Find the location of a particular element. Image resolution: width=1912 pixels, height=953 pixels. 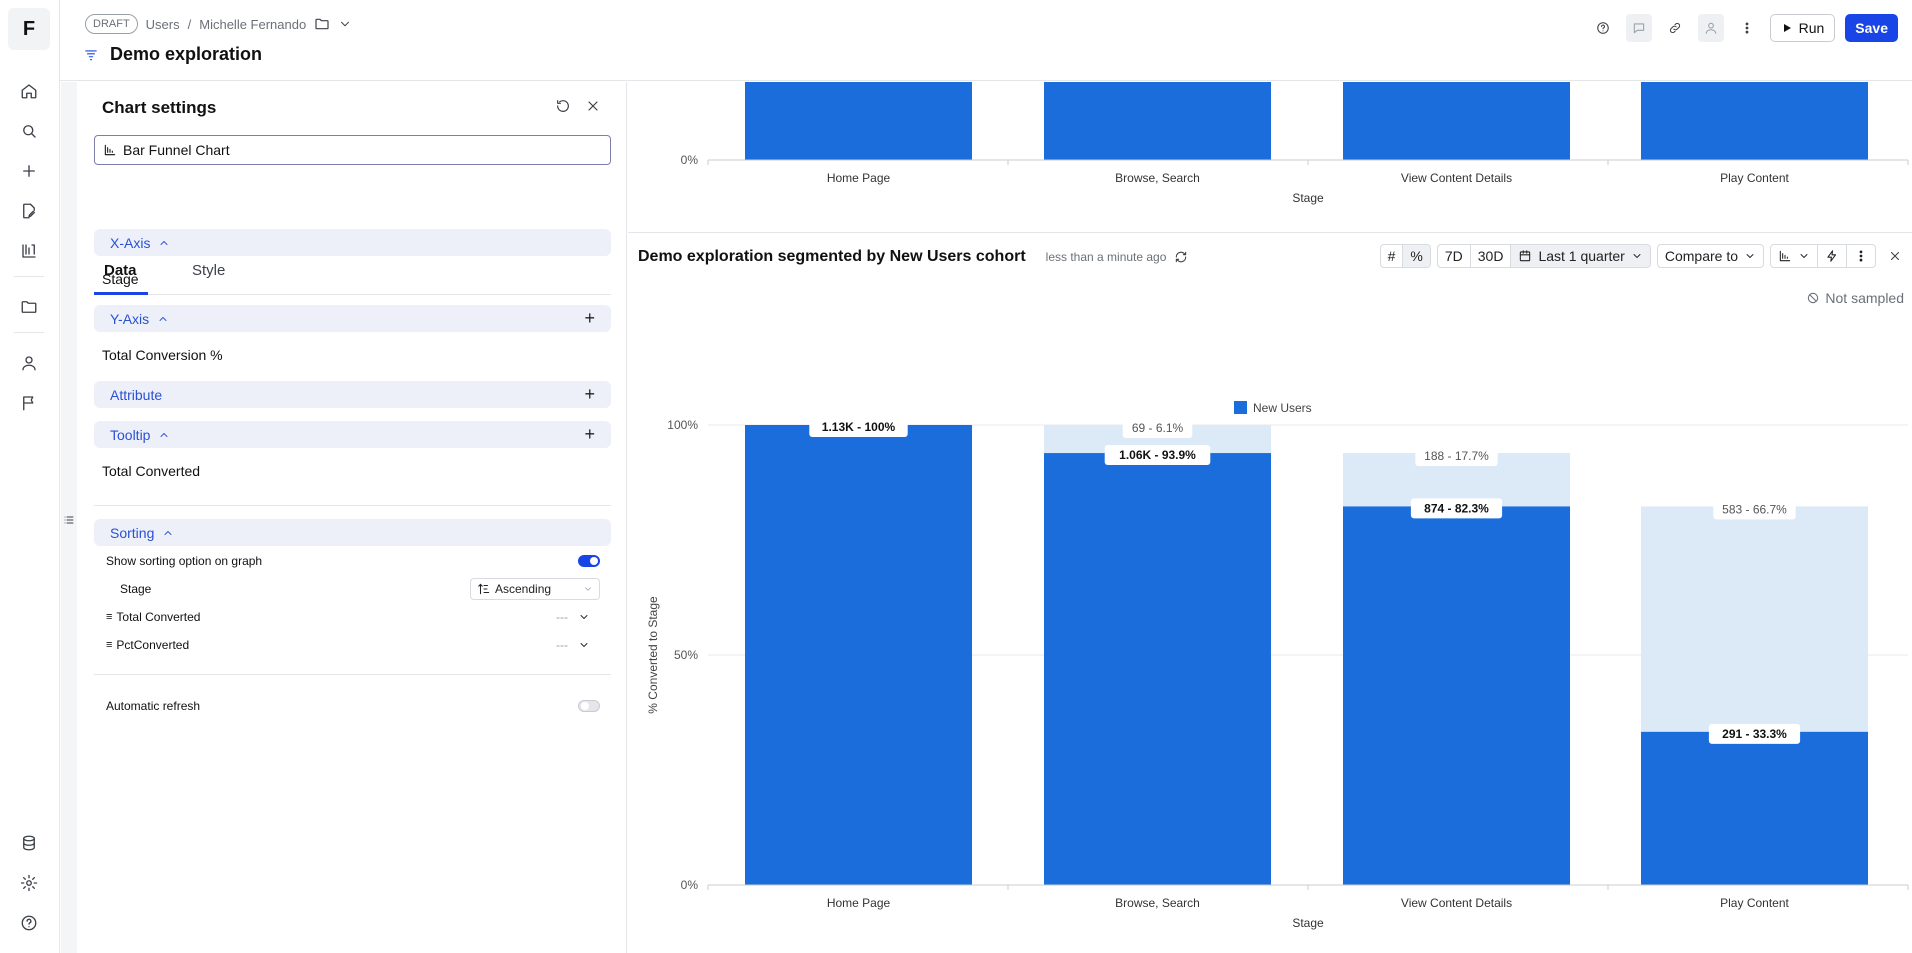

range-7d-button: 7D is located at coordinates (1454, 256).